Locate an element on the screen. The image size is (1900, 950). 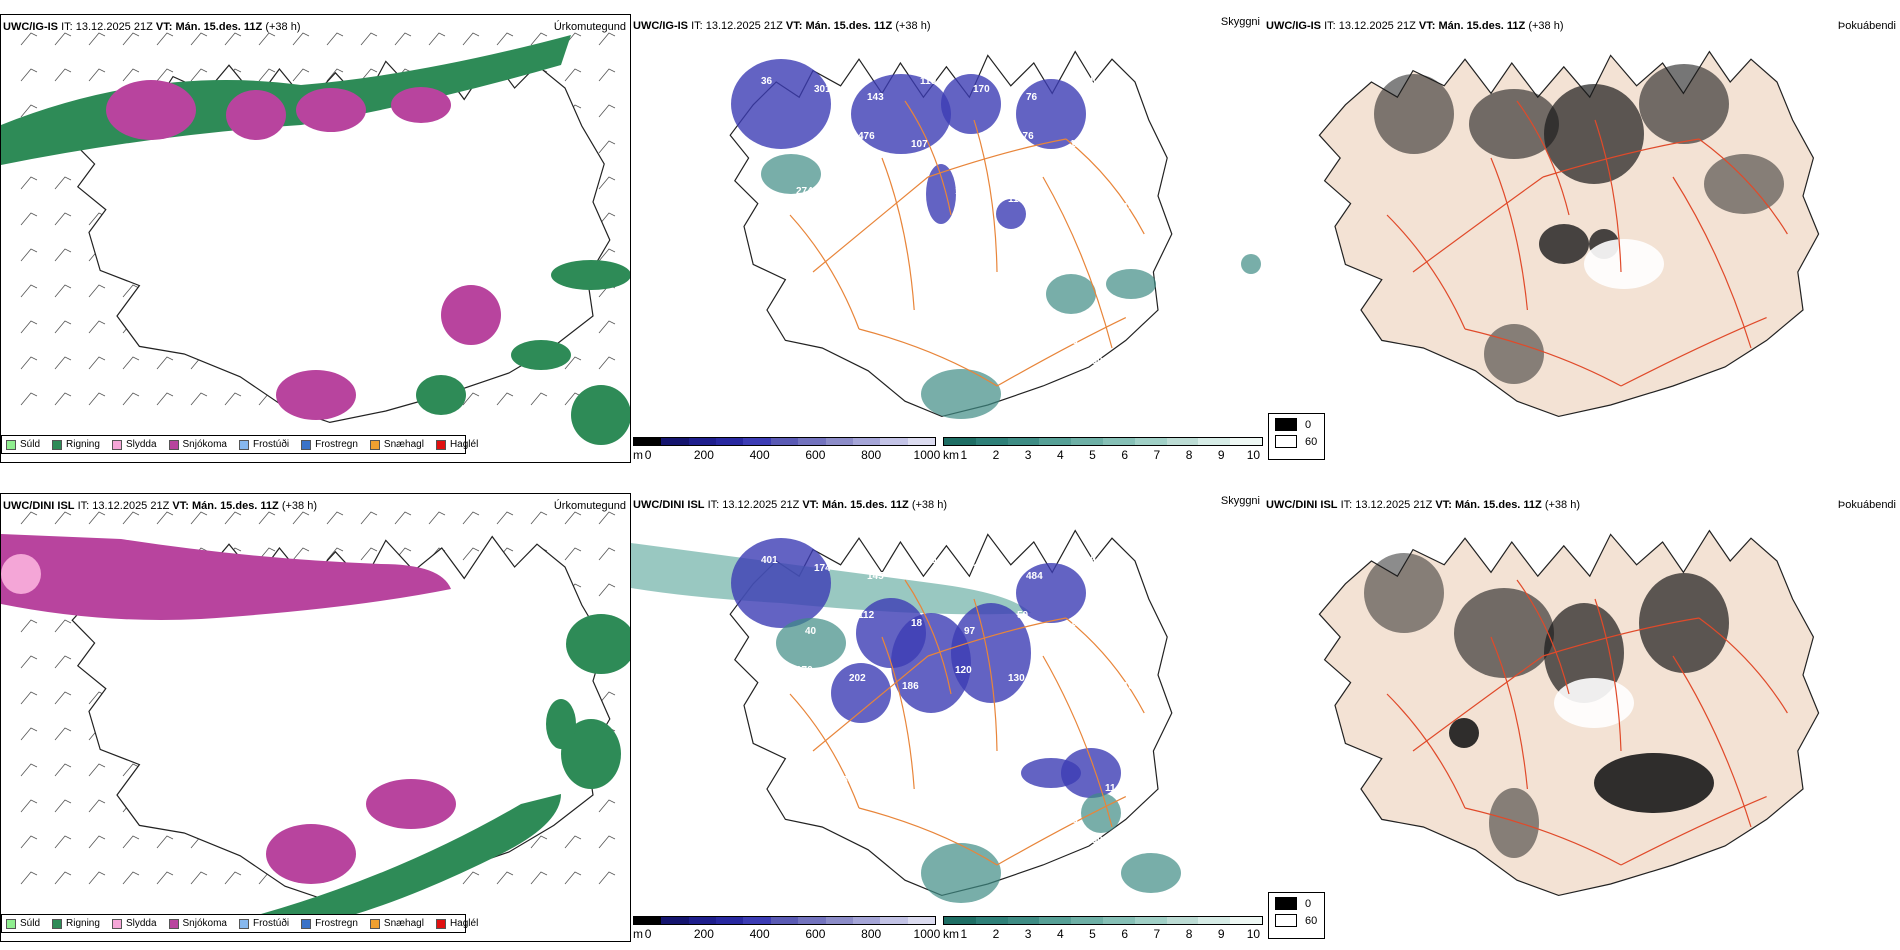
visibility-area is located at coordinates (831, 579).